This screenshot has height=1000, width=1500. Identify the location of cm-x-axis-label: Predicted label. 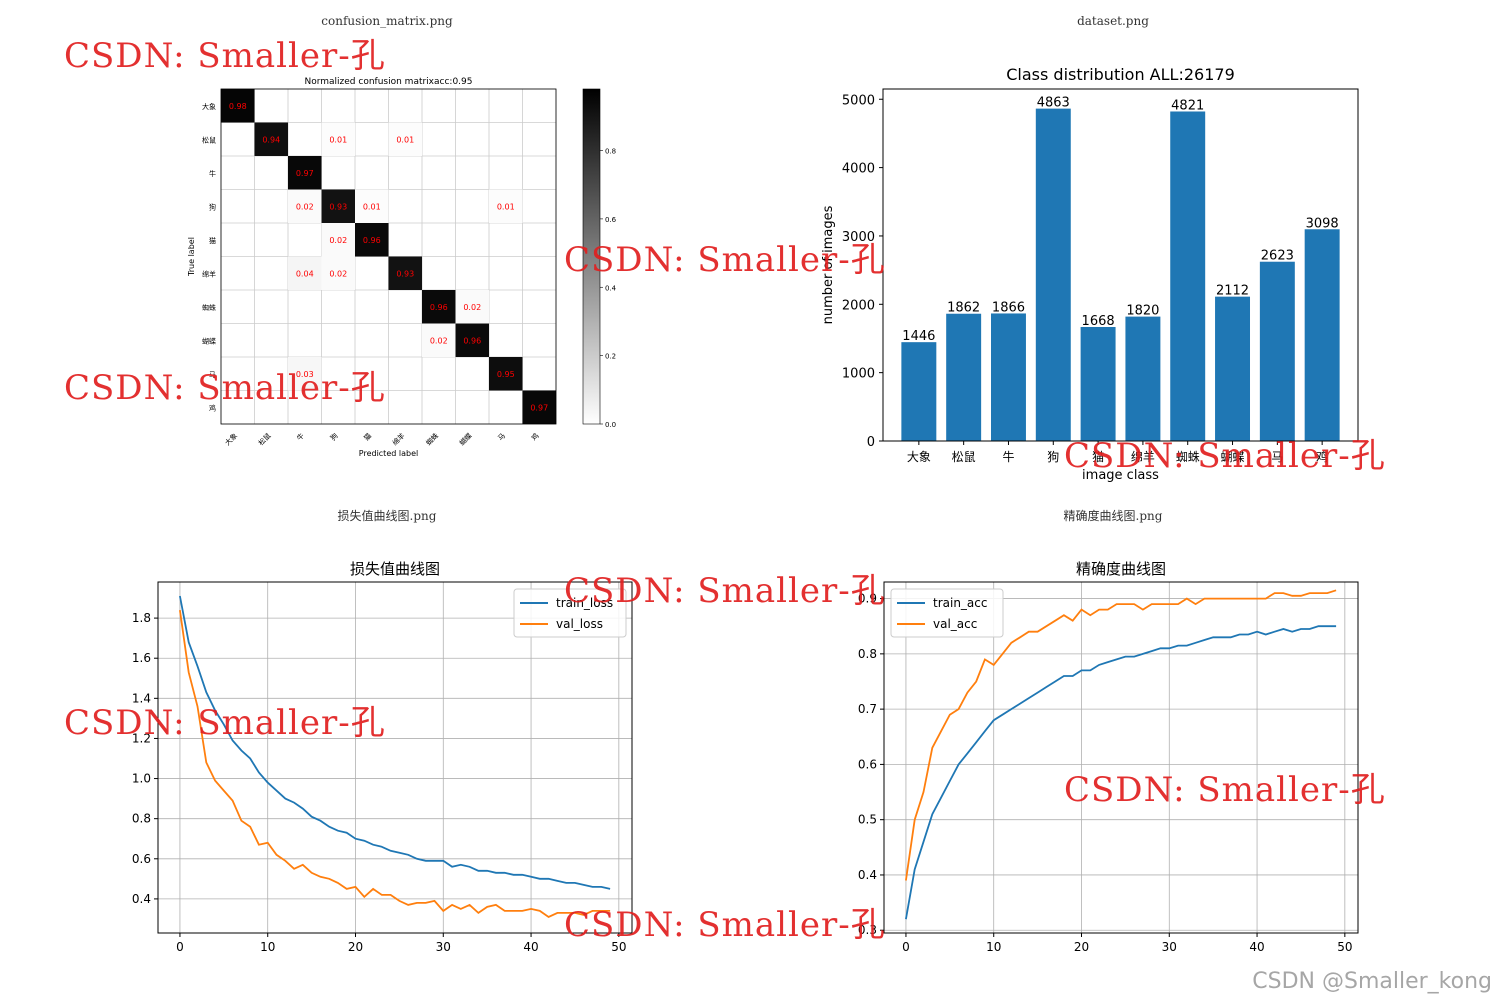
(388, 453).